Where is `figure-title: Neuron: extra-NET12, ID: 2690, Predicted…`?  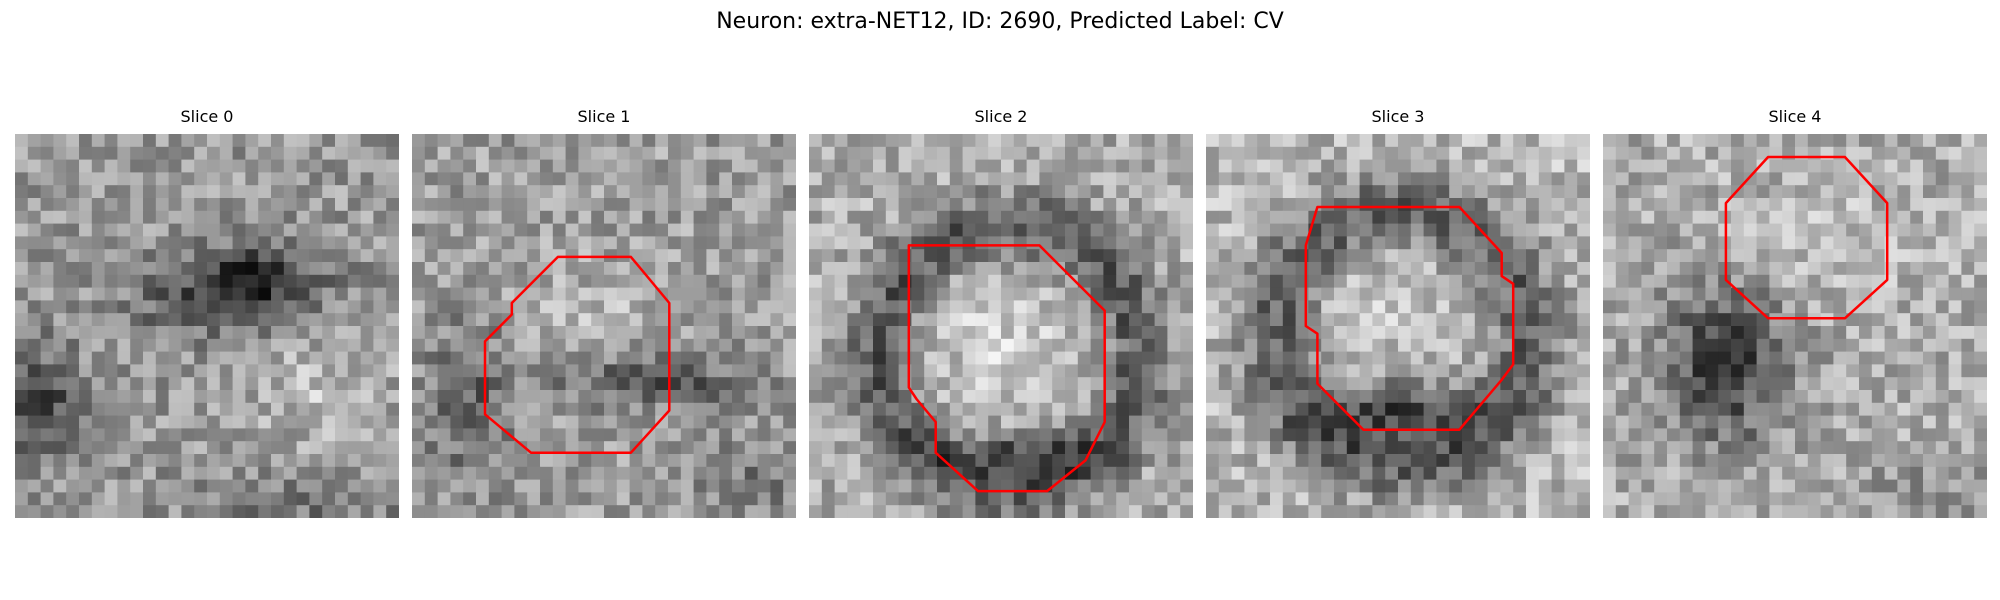
figure-title: Neuron: extra-NET12, ID: 2690, Predicted… is located at coordinates (1000, 21).